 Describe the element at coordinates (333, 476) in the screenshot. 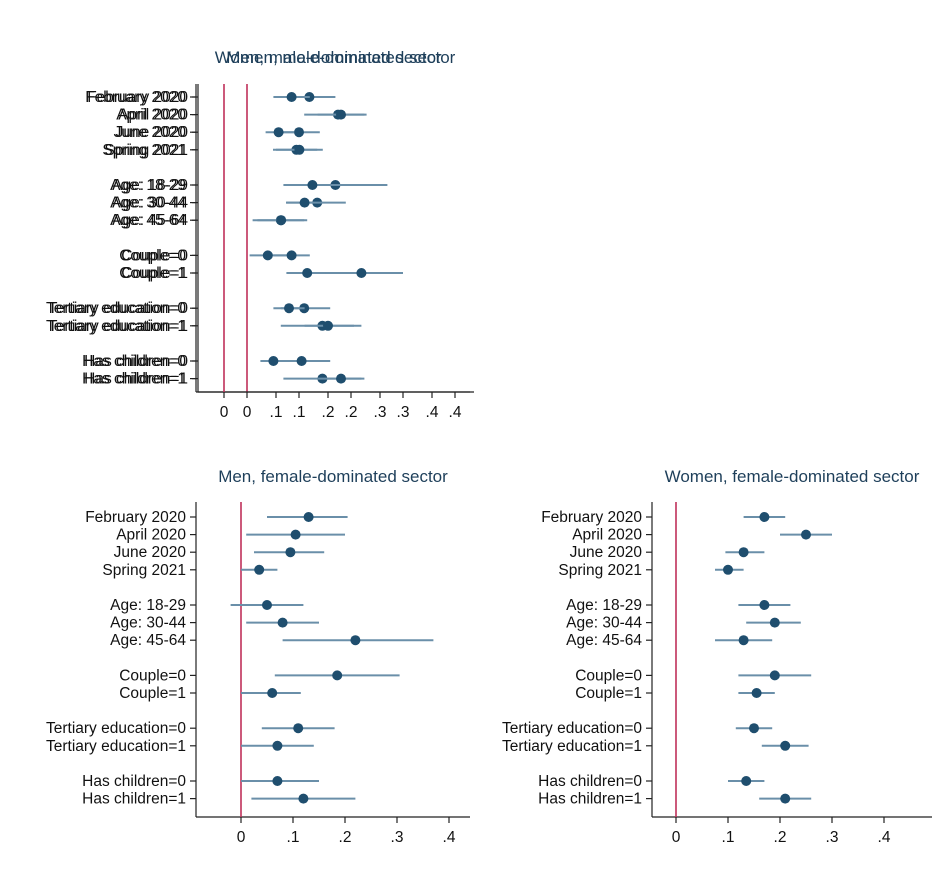

I see `panel-title: Men, female-dominated sector` at that location.